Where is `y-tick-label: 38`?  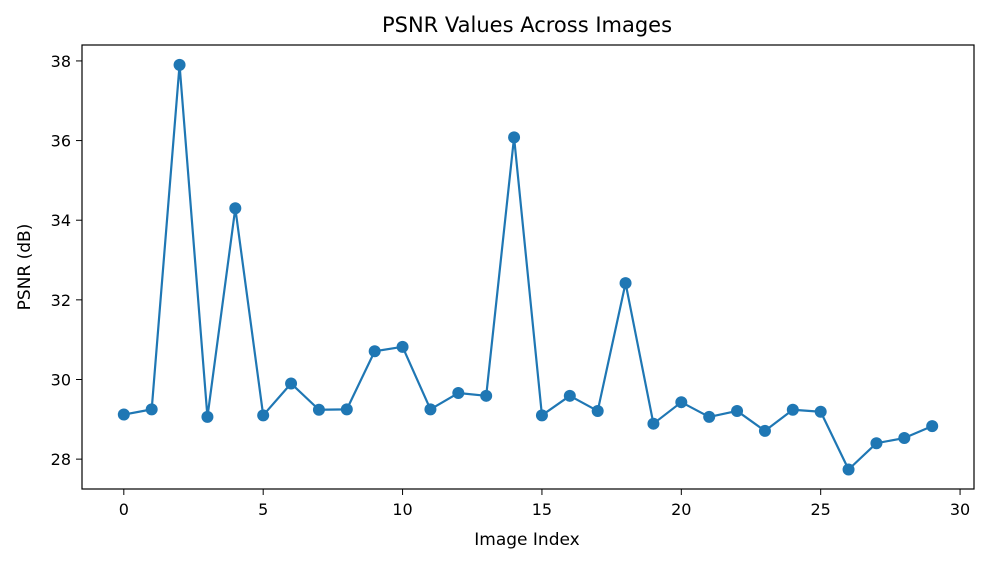 y-tick-label: 38 is located at coordinates (61, 61).